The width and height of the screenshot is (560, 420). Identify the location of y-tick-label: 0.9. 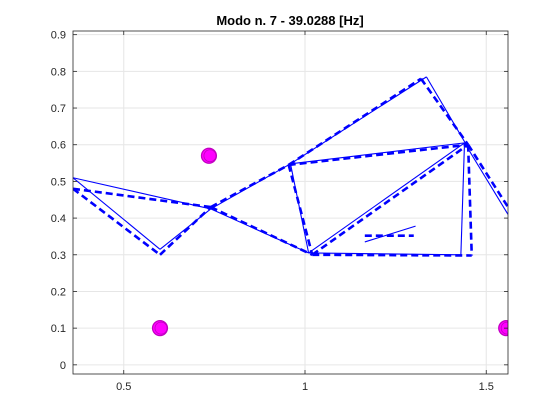
(58, 36).